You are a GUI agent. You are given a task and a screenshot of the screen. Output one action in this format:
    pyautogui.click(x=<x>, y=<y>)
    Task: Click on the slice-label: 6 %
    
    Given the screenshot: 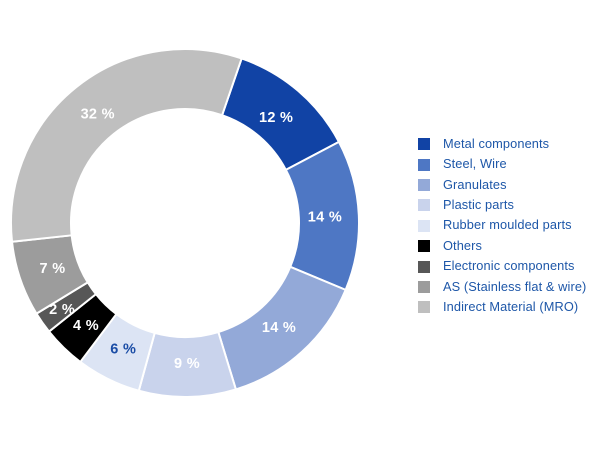 What is the action you would take?
    pyautogui.click(x=123, y=350)
    